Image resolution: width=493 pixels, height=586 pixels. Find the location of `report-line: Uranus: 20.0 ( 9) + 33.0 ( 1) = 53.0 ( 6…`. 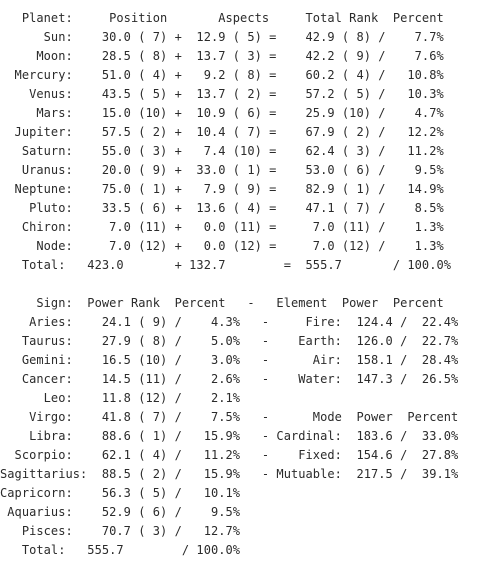

report-line: Uranus: 20.0 ( 9) + 33.0 ( 1) = 53.0 ( 6… is located at coordinates (222, 170).